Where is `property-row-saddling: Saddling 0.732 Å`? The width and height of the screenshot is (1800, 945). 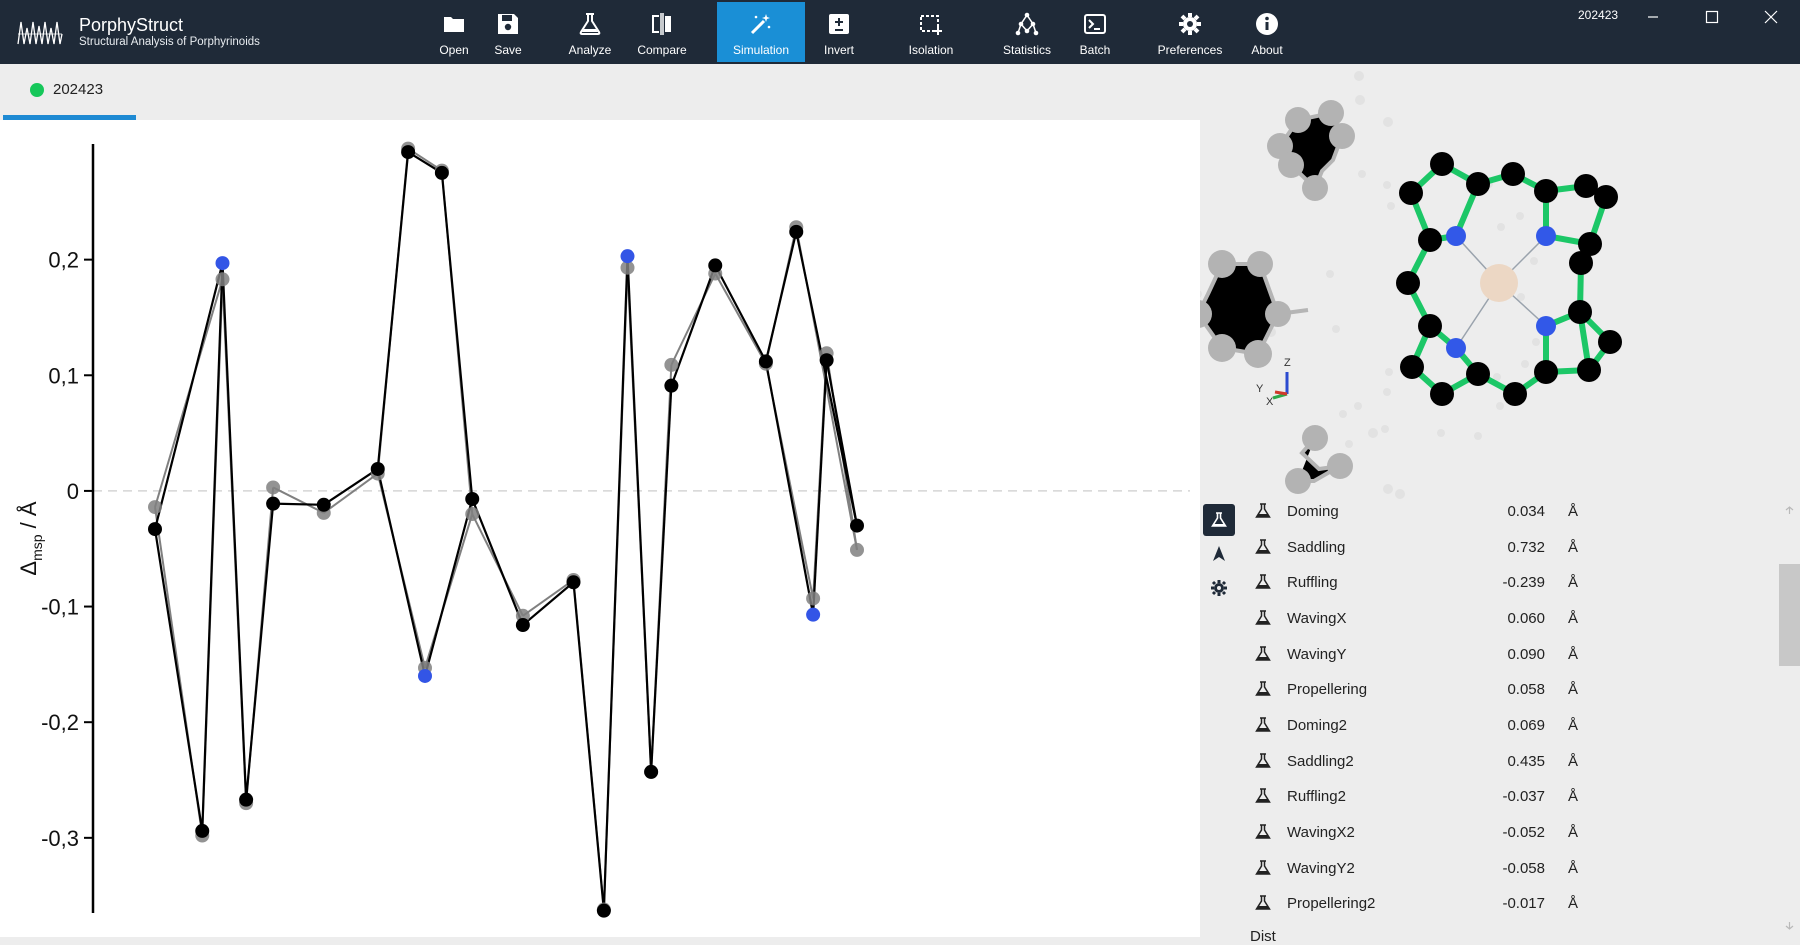
property-row-saddling: Saddling 0.732 Å is located at coordinates (1510, 547).